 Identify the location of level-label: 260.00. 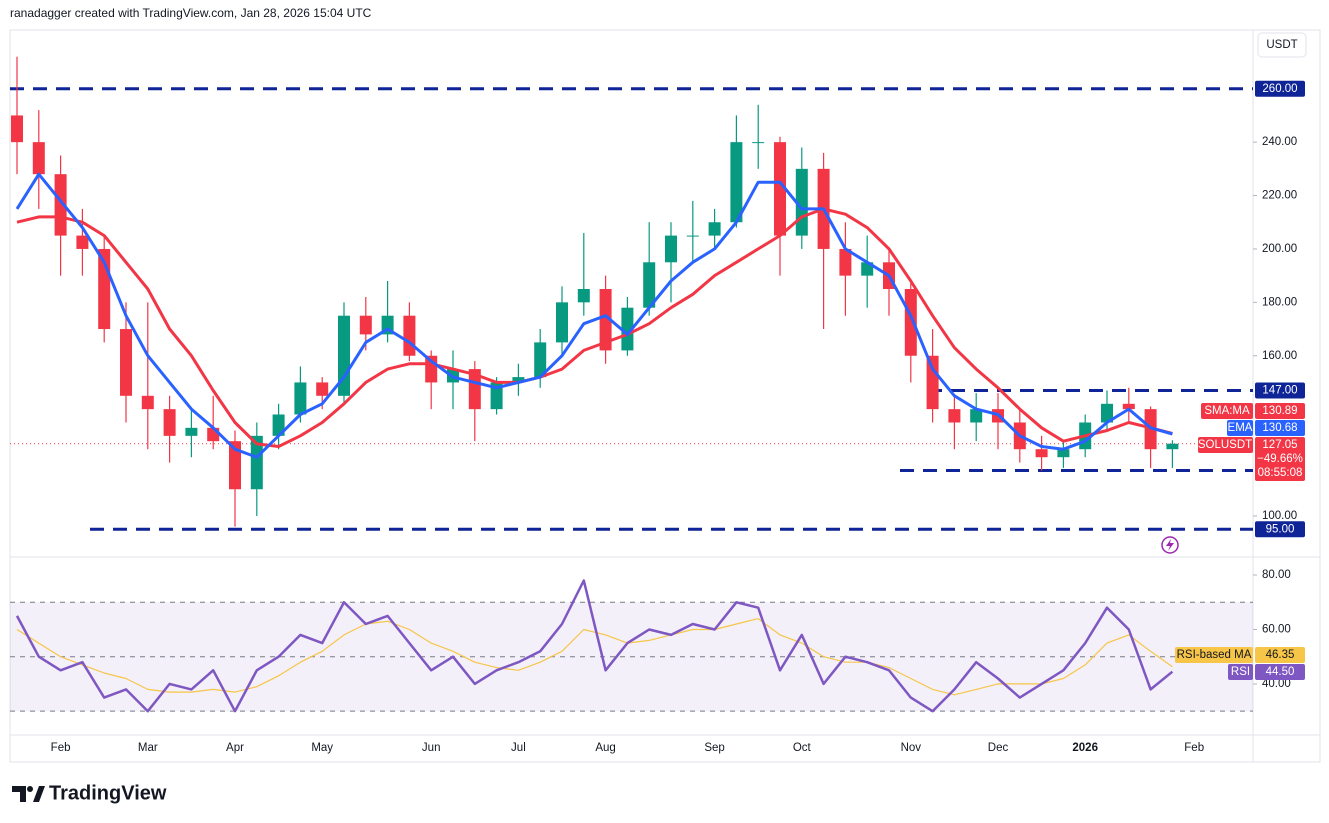
(1279, 89).